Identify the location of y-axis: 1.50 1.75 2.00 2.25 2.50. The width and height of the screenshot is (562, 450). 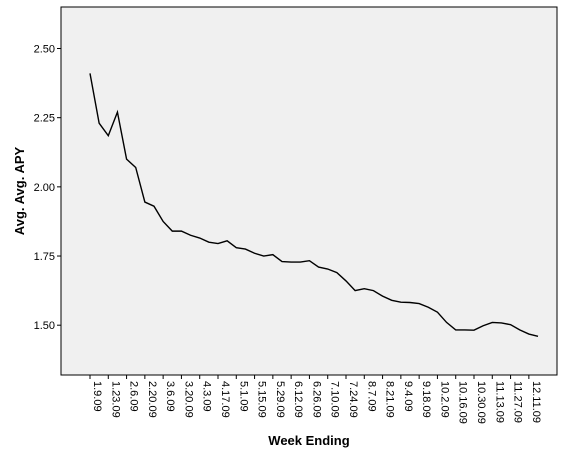
(47, 188).